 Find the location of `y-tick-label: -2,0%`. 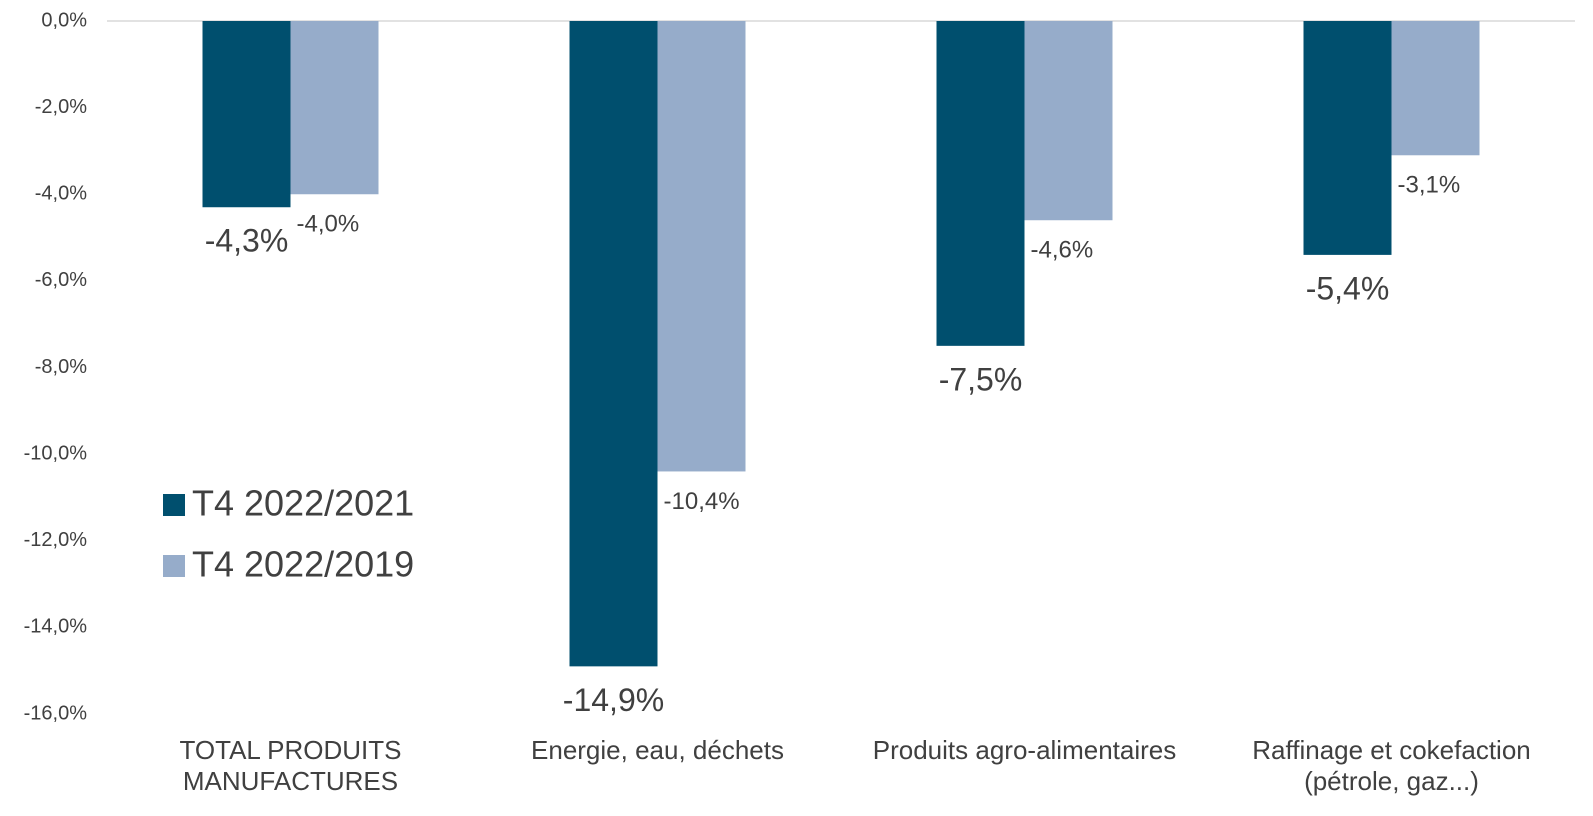

y-tick-label: -2,0% is located at coordinates (61, 107).